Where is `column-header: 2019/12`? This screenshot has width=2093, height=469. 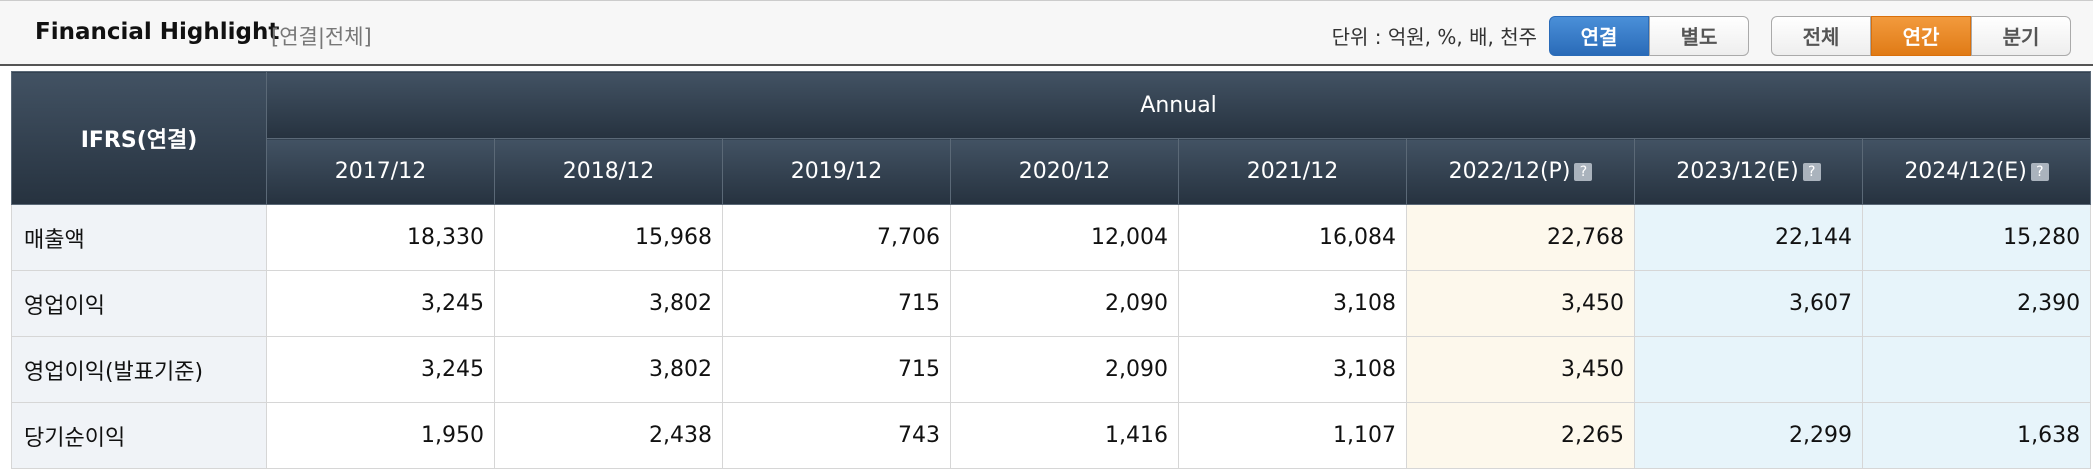 column-header: 2019/12 is located at coordinates (836, 171).